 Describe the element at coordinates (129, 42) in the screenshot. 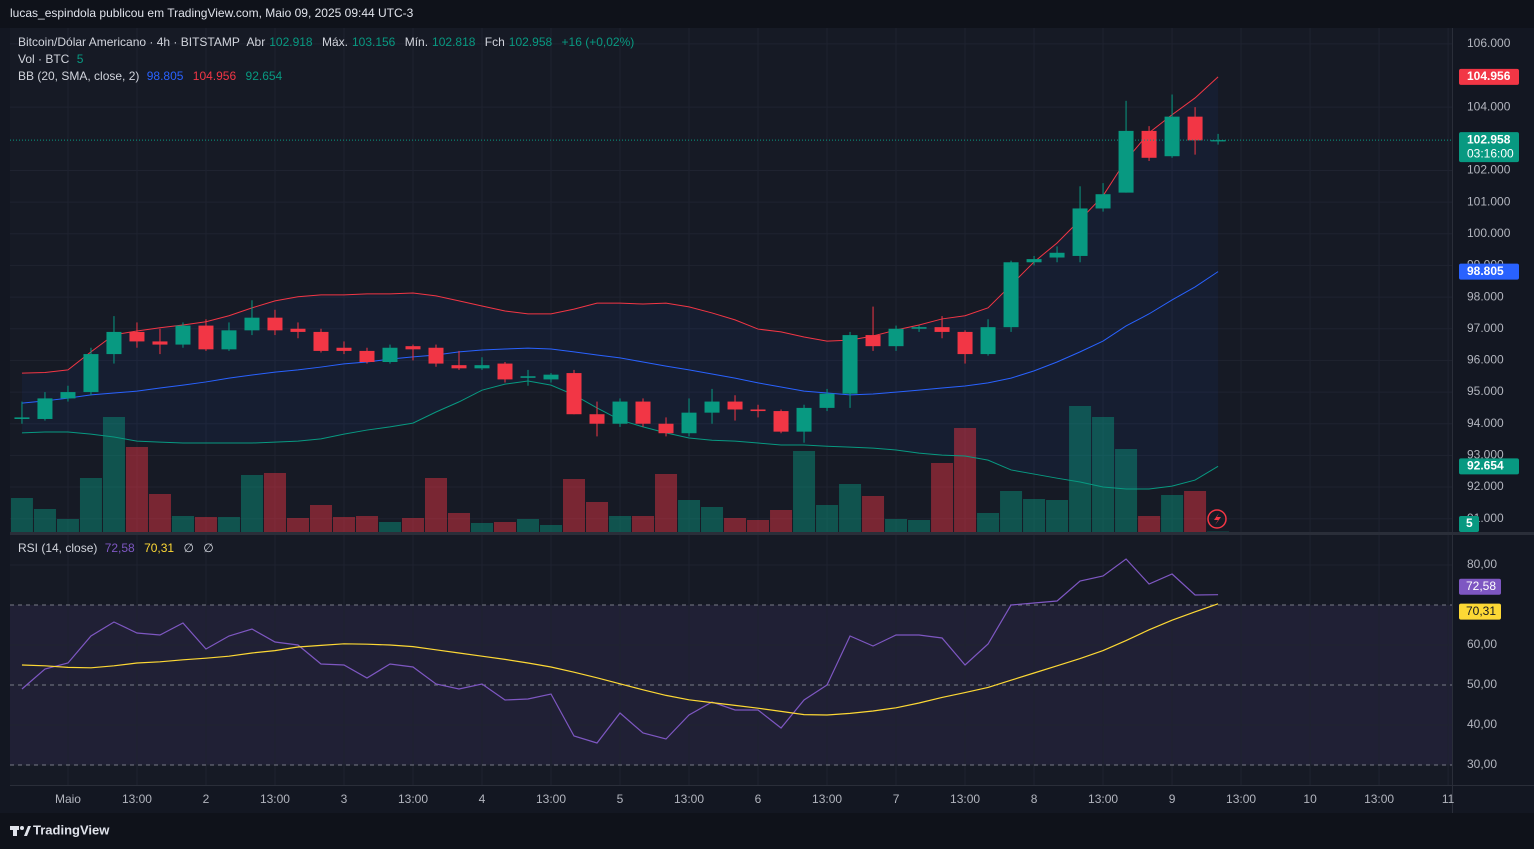

I see `symbol-title: Bitcoin/Dólar Americano · 4h · BITSTAMP` at that location.